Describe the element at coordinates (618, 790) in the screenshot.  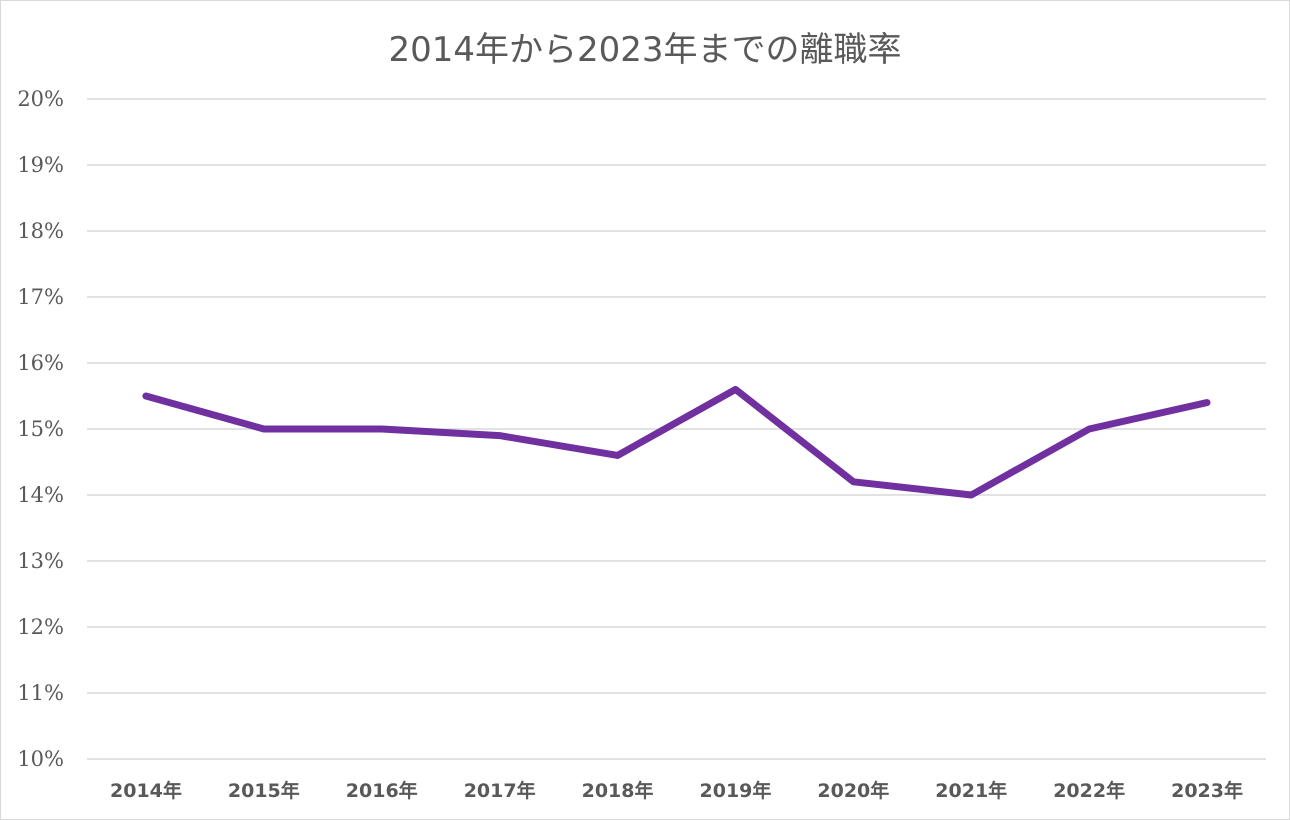
I see `x-tick-label: 2018年` at that location.